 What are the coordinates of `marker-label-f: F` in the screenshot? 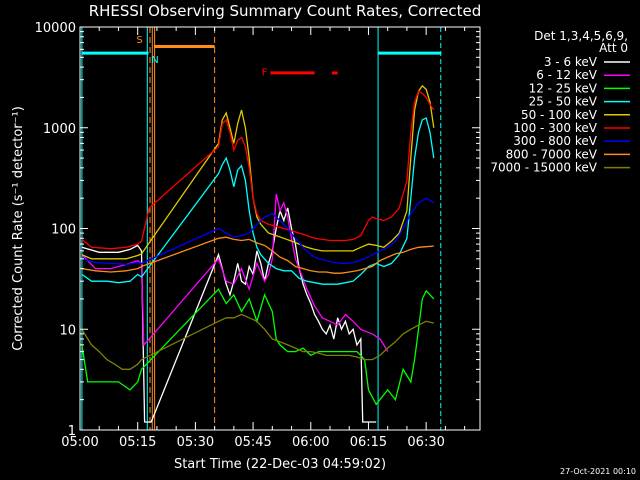 It's located at (265, 73).